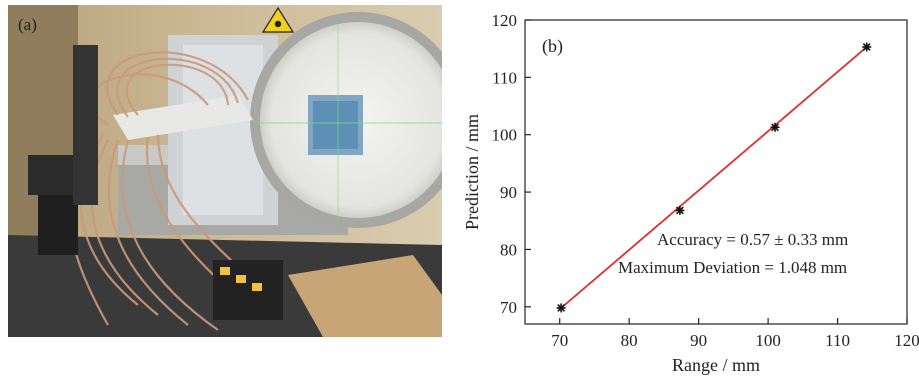 The width and height of the screenshot is (919, 378). Describe the element at coordinates (629, 340) in the screenshot. I see `x-tick-label: 80` at that location.